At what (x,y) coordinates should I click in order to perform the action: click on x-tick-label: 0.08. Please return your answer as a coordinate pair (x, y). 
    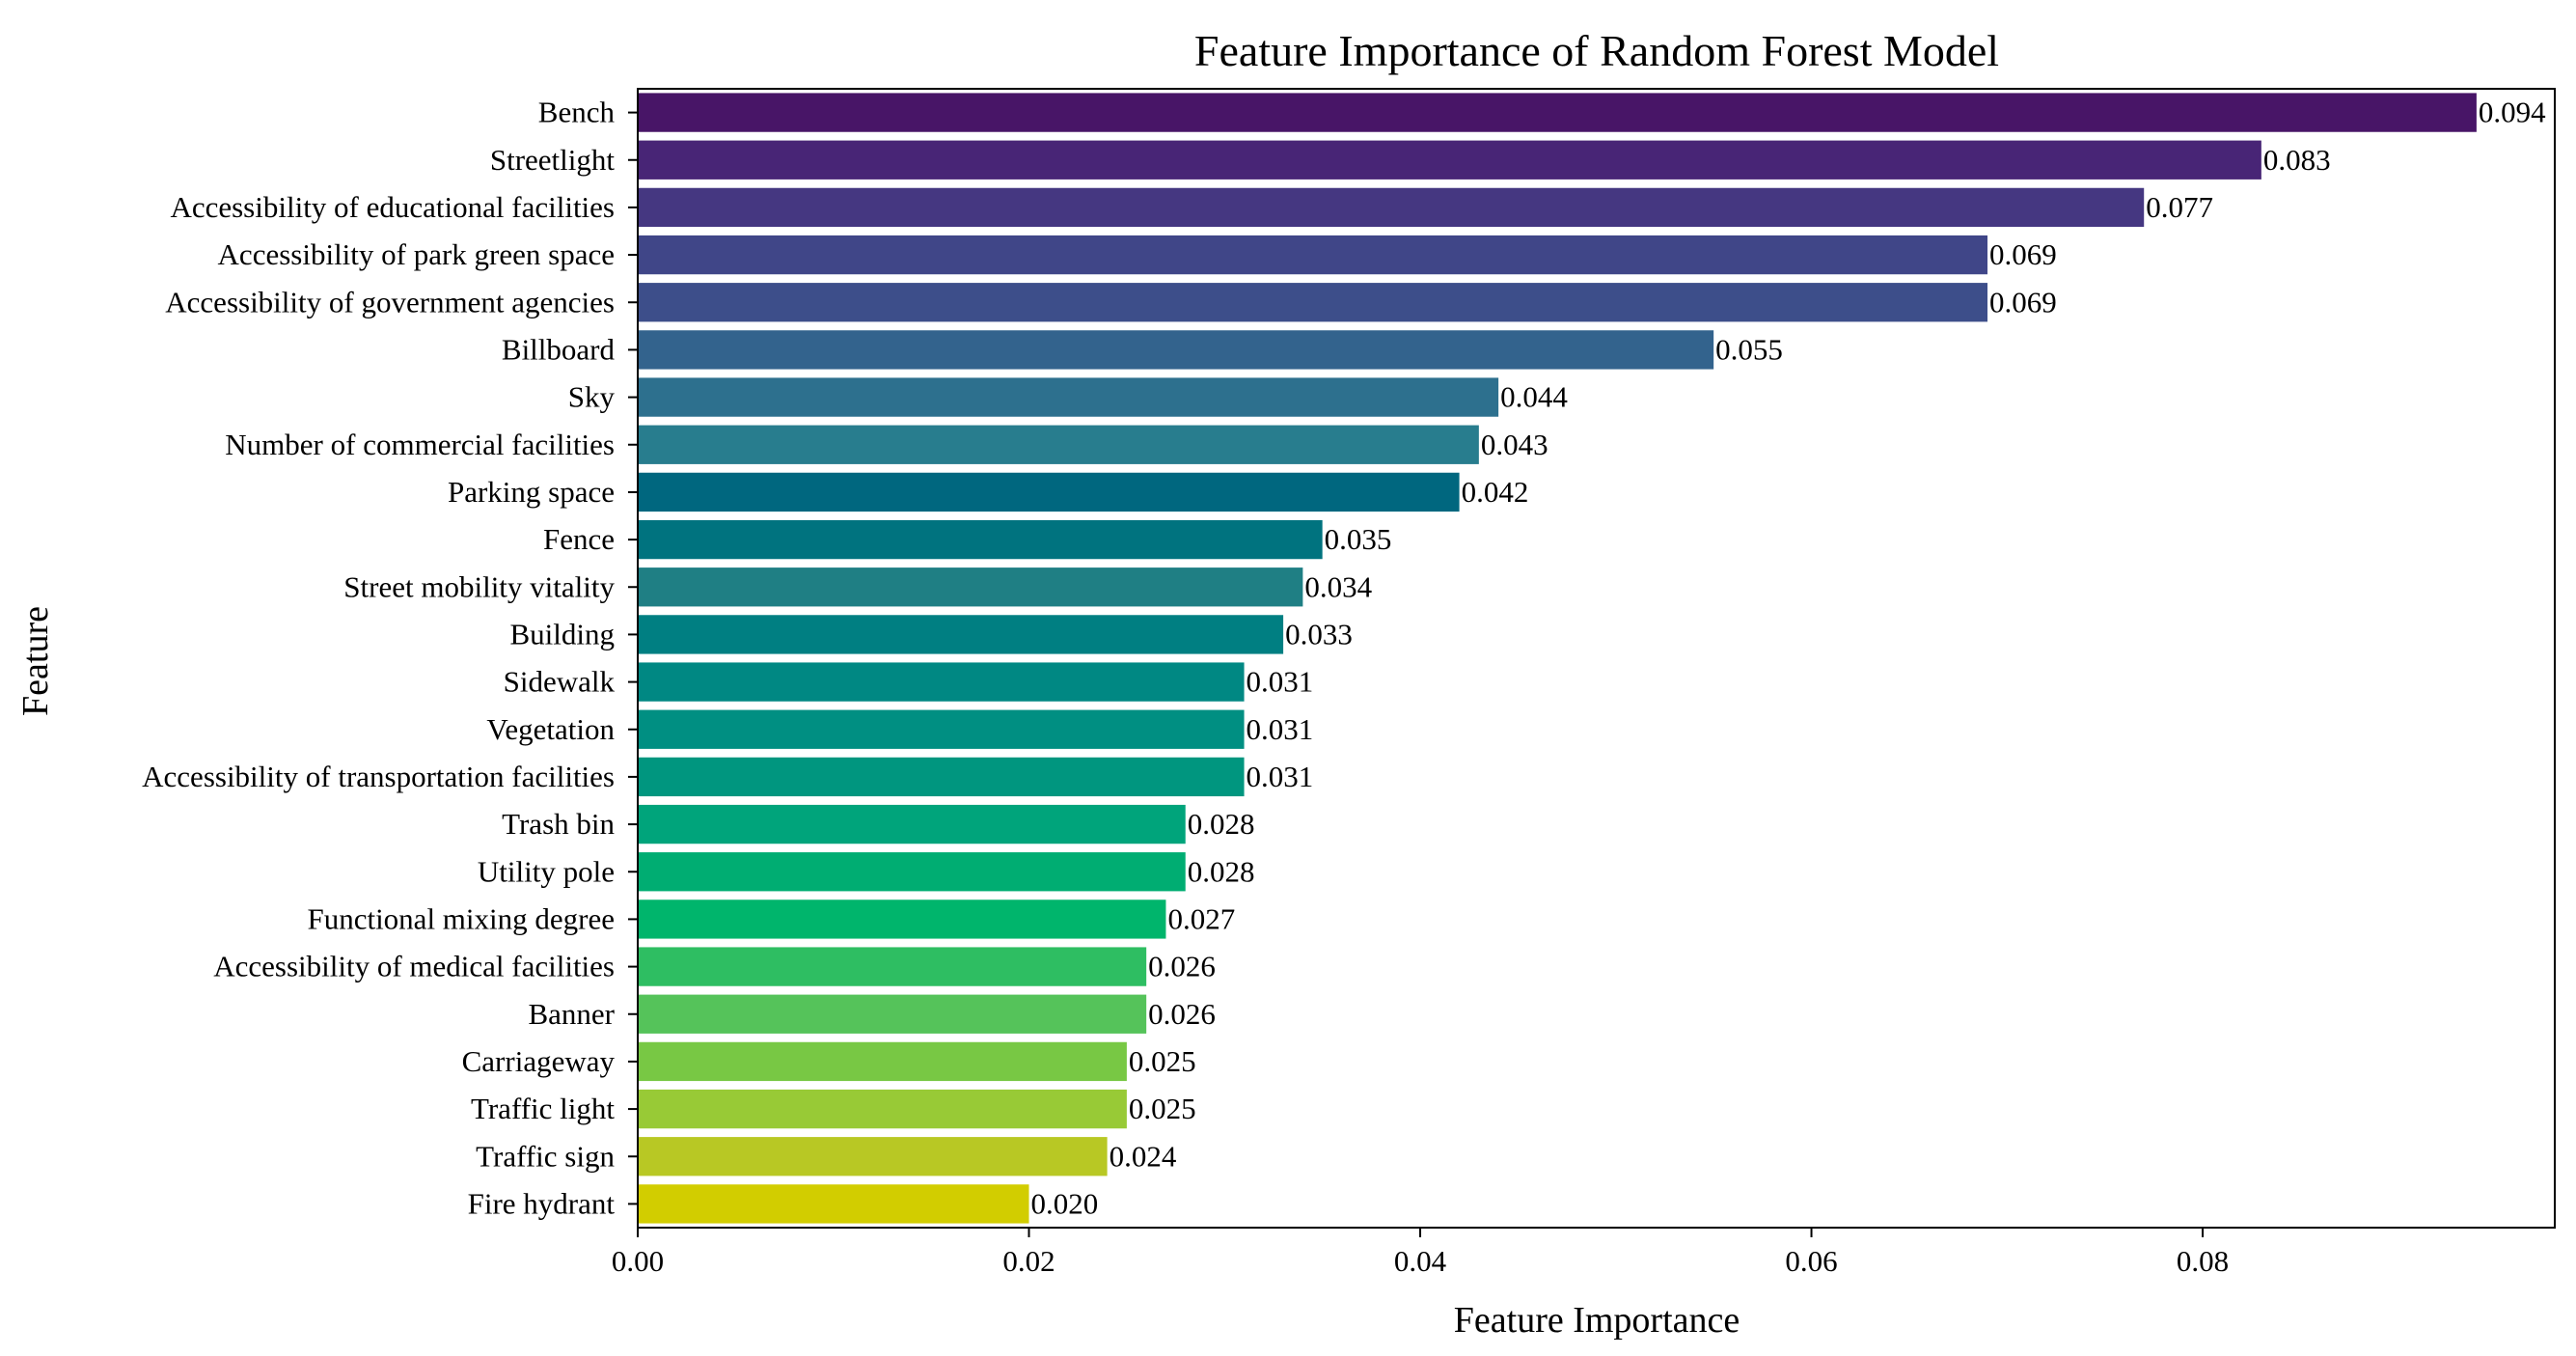
    Looking at the image, I should click on (2203, 1261).